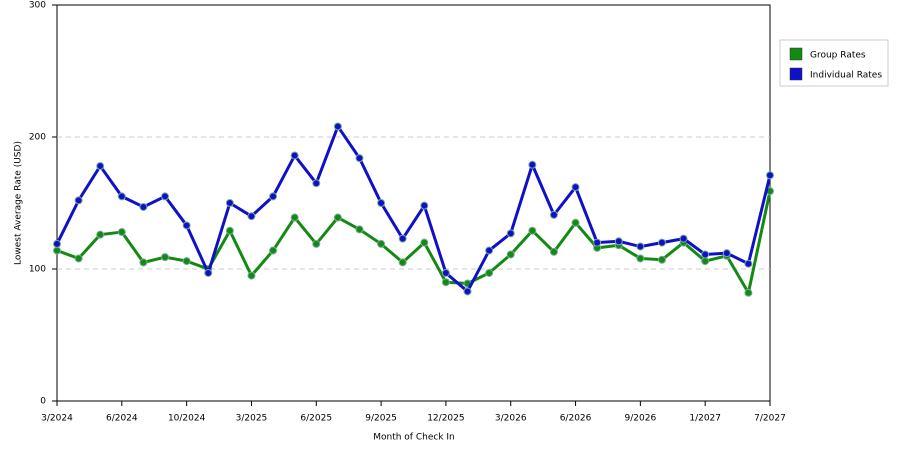 Image resolution: width=900 pixels, height=450 pixels. Describe the element at coordinates (252, 419) in the screenshot. I see `x-tick-label: 3/2025` at that location.